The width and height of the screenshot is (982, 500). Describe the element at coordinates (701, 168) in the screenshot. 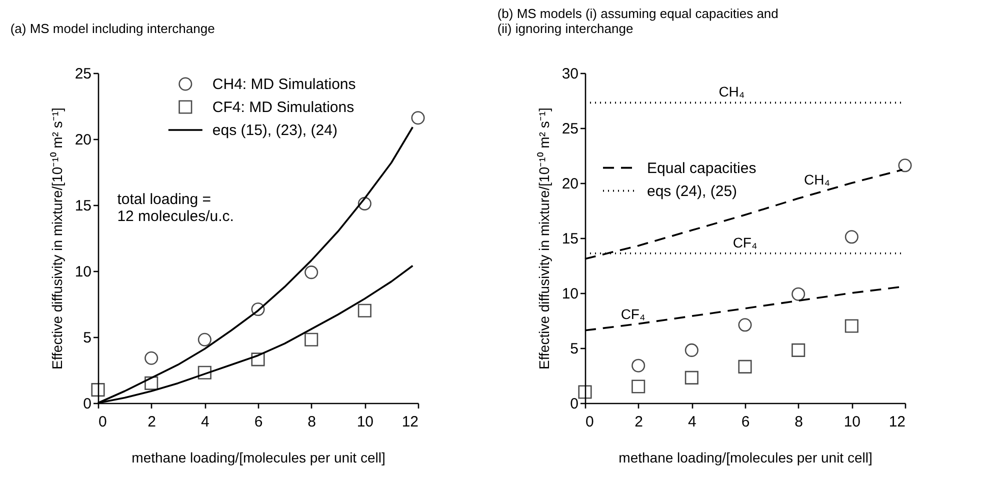

I see `legend-label: Equal capacities` at that location.